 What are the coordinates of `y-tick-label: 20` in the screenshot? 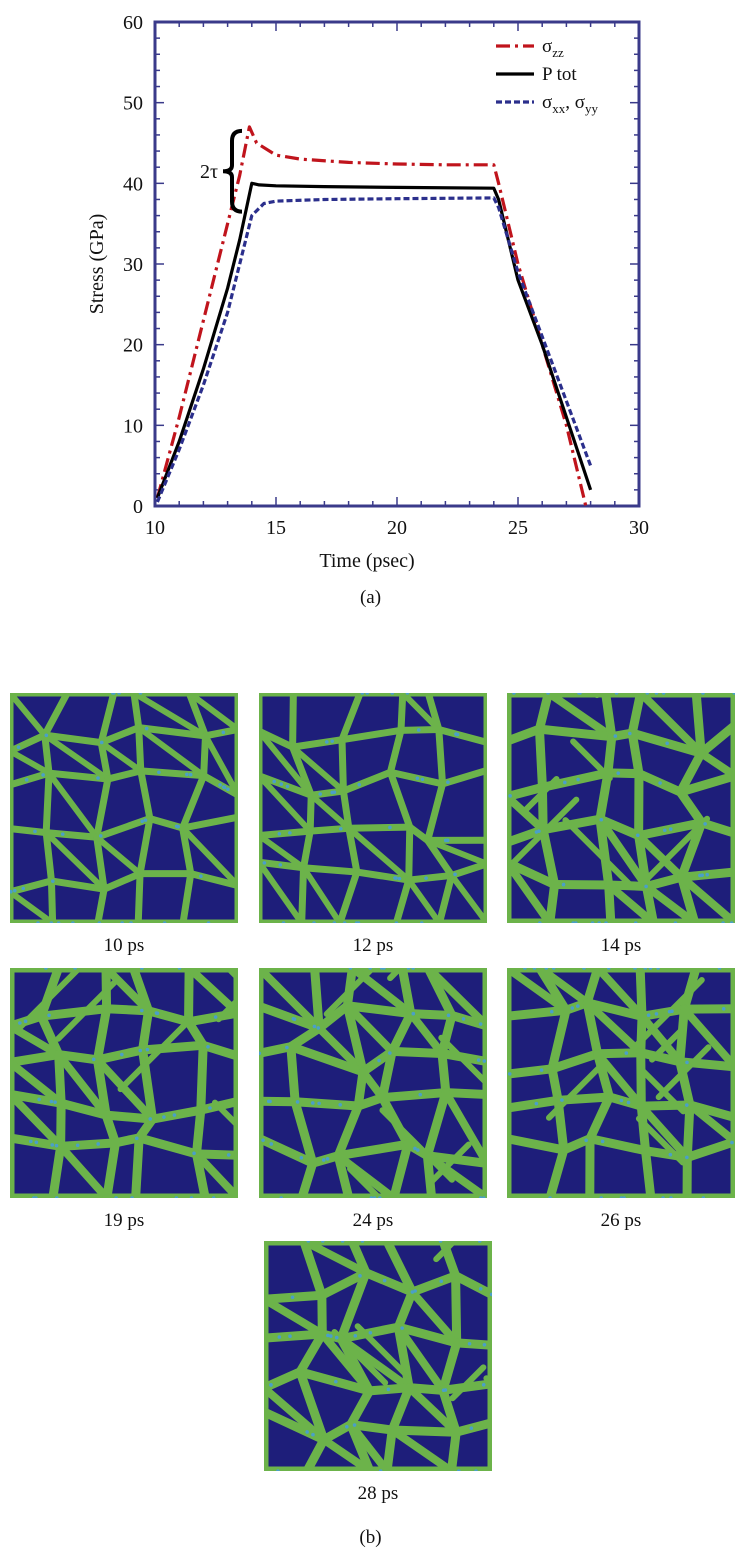 It's located at (133, 346).